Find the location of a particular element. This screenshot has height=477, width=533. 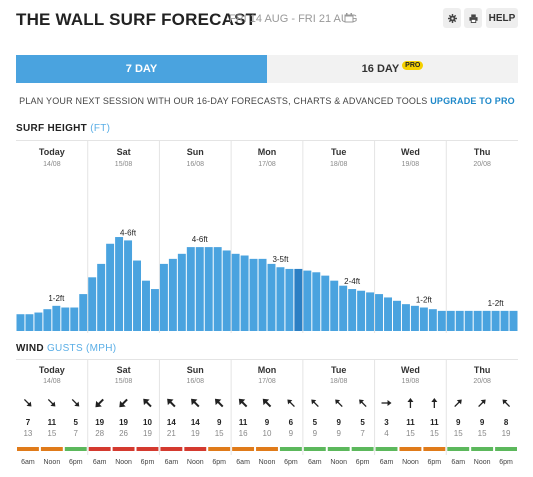

surf-height-unit: (FT) is located at coordinates (100, 128).